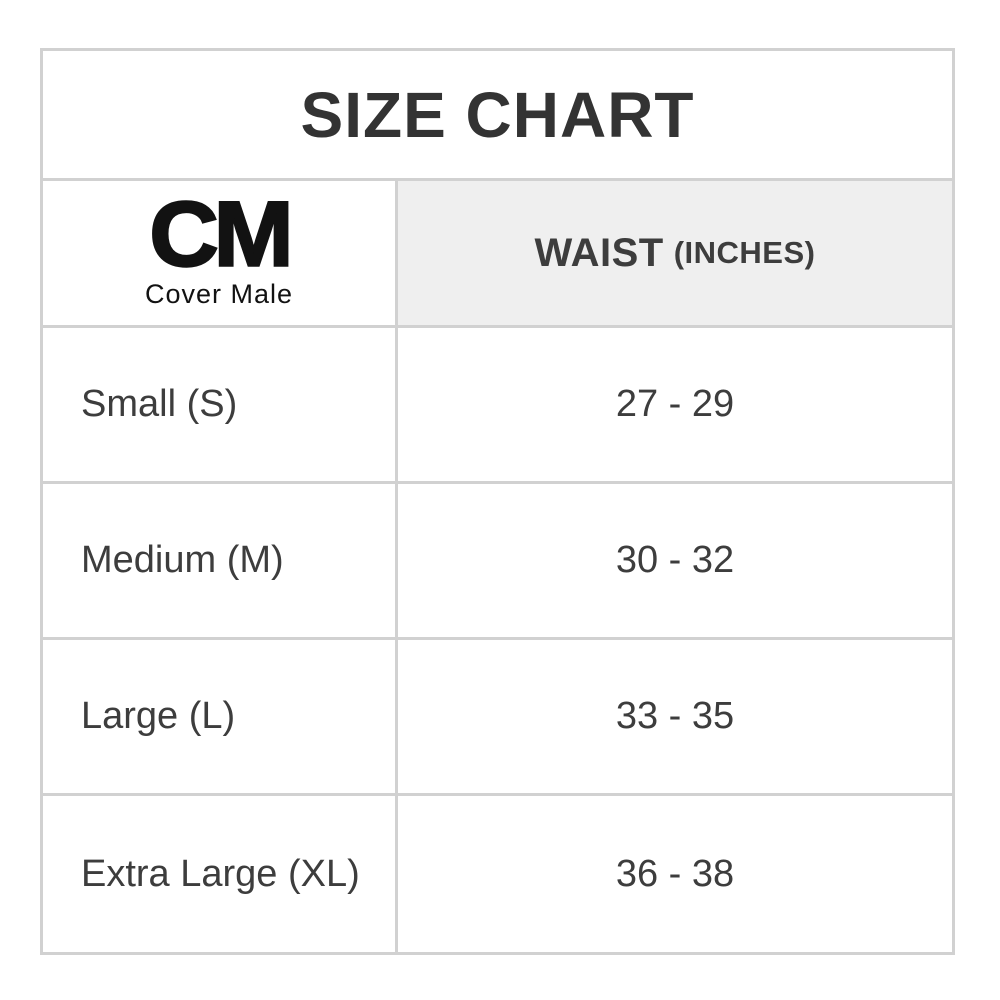 The width and height of the screenshot is (1000, 1000). I want to click on table-row-size-medium: Medium (M), so click(220, 562).